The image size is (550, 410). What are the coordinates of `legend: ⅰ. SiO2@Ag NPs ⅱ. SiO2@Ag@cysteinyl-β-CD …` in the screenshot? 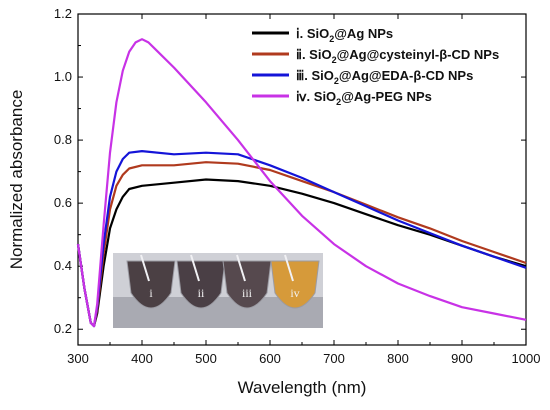 It's located at (375, 66).